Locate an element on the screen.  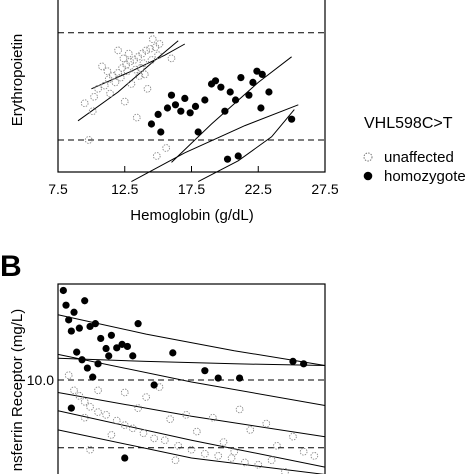
legend-label-homozygote: homozygote is located at coordinates (425, 176).